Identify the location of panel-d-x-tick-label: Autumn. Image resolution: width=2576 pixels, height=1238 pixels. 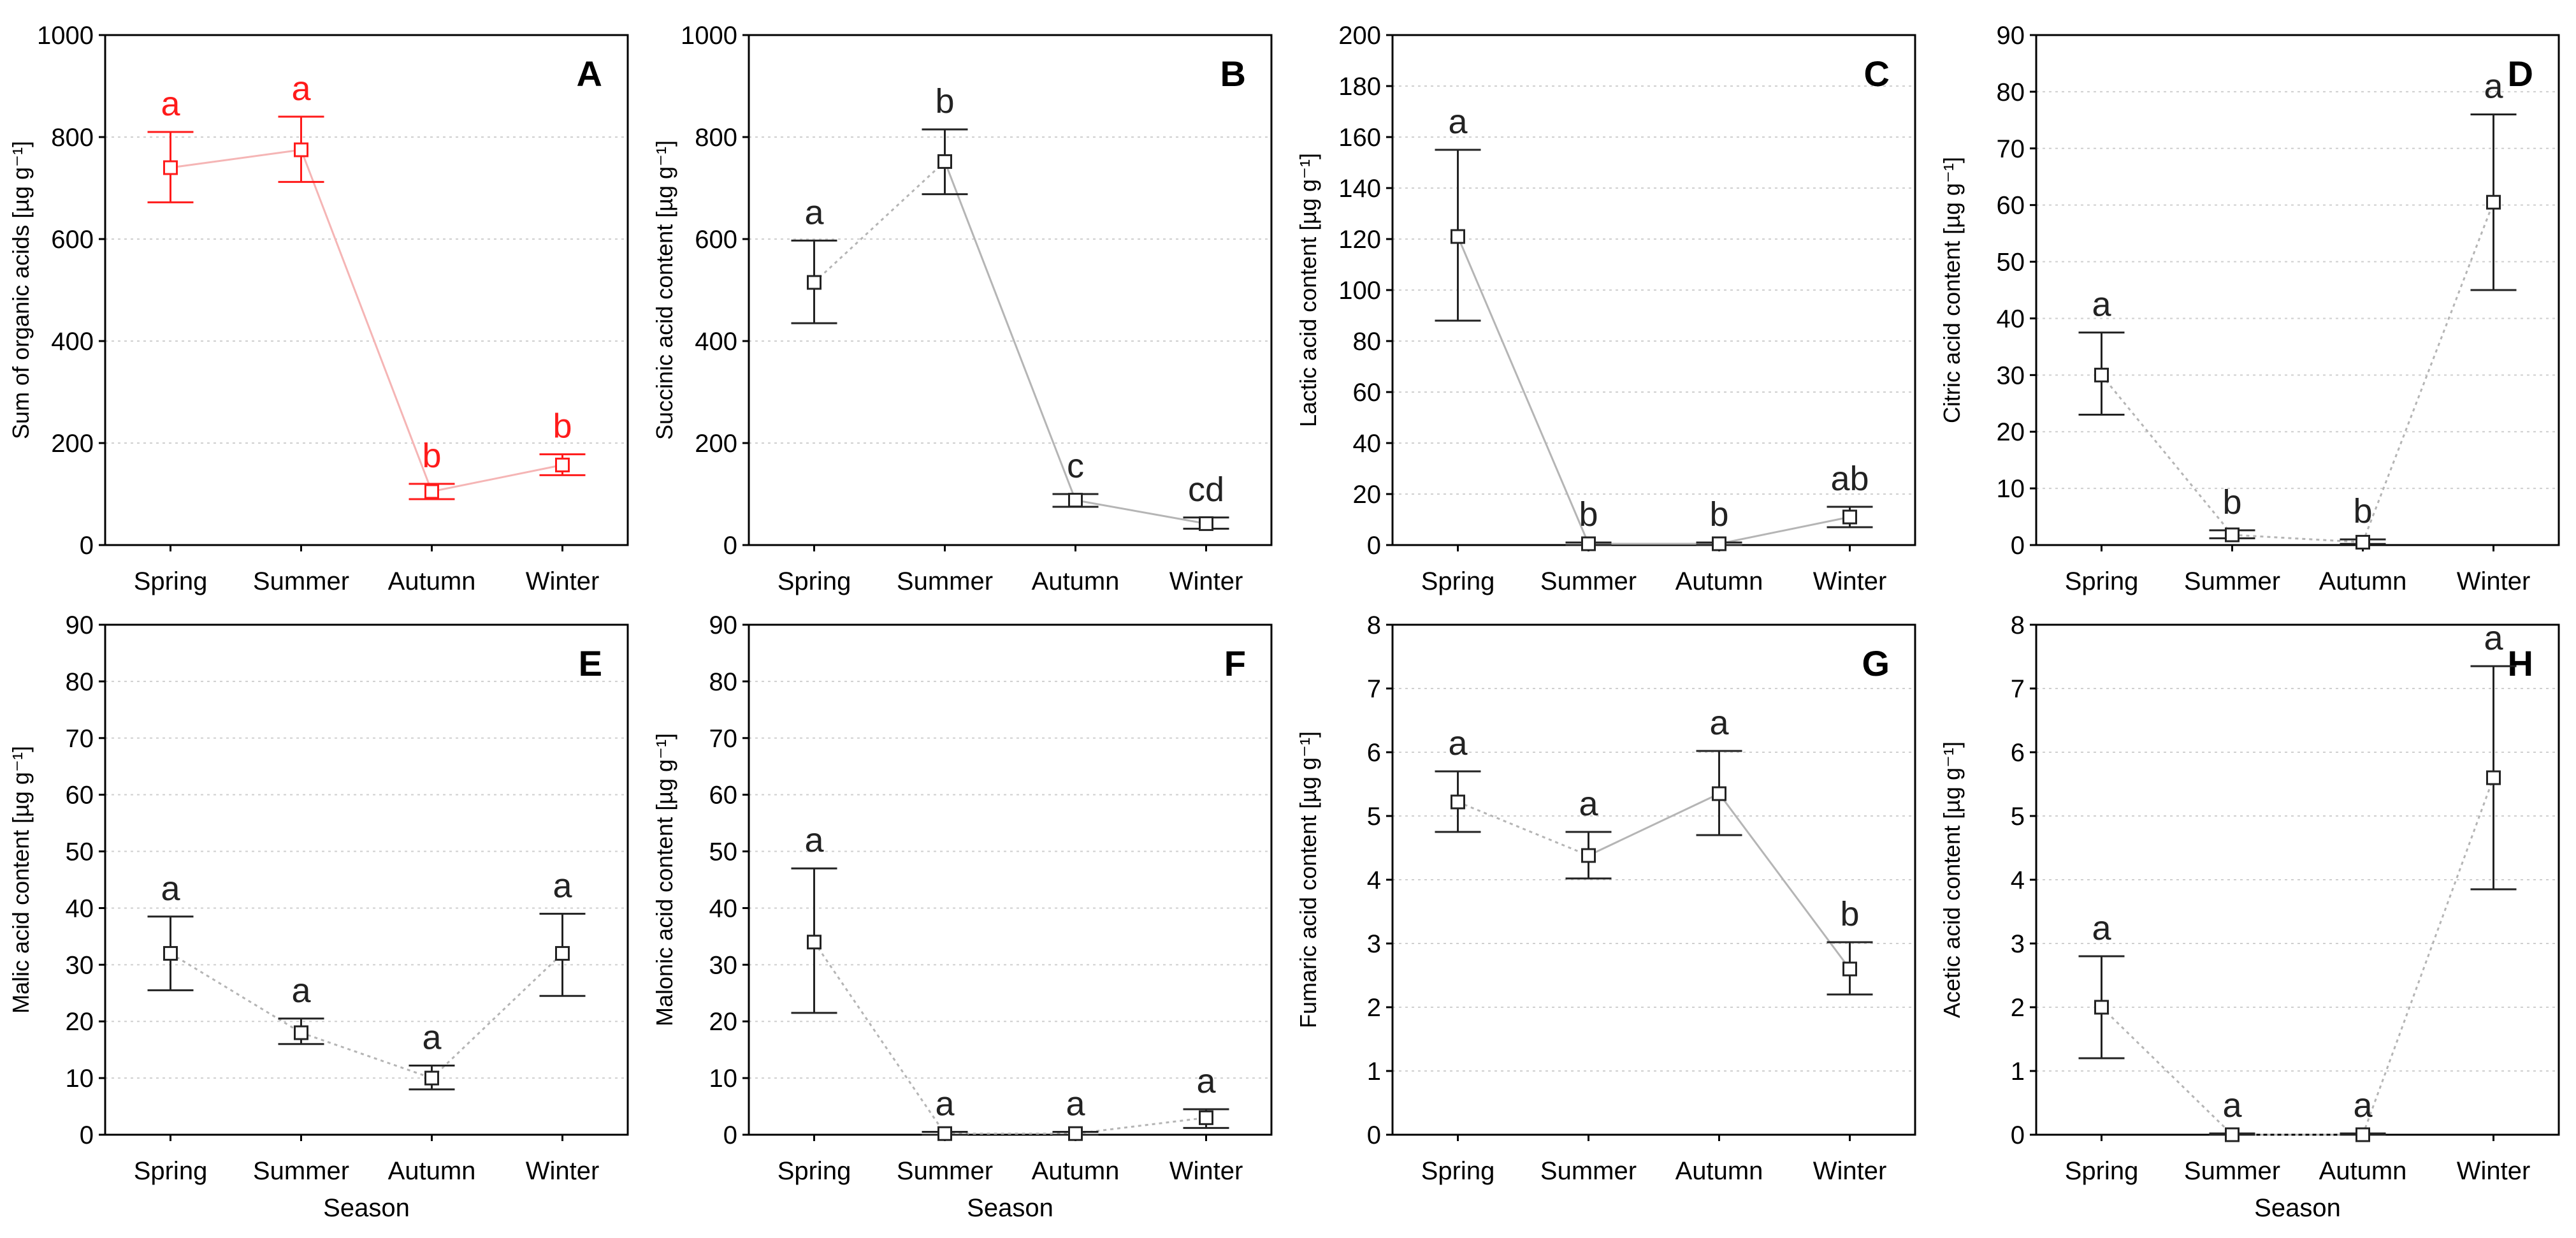
(2363, 581).